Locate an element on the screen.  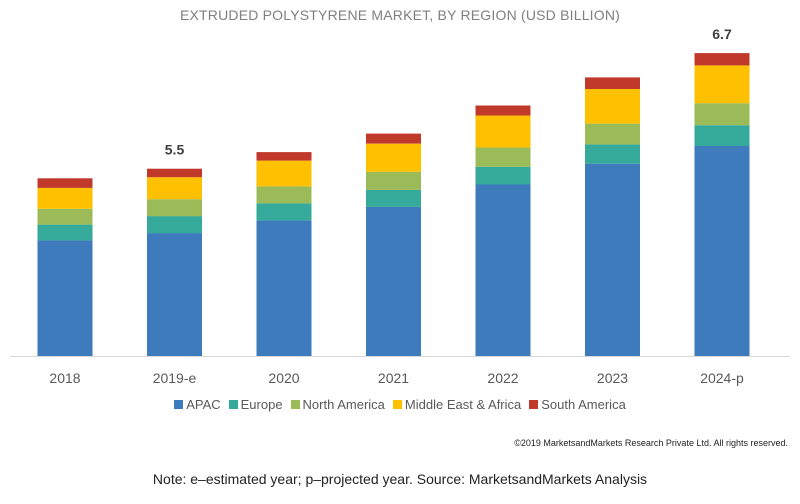
legend-label: Europe is located at coordinates (261, 404).